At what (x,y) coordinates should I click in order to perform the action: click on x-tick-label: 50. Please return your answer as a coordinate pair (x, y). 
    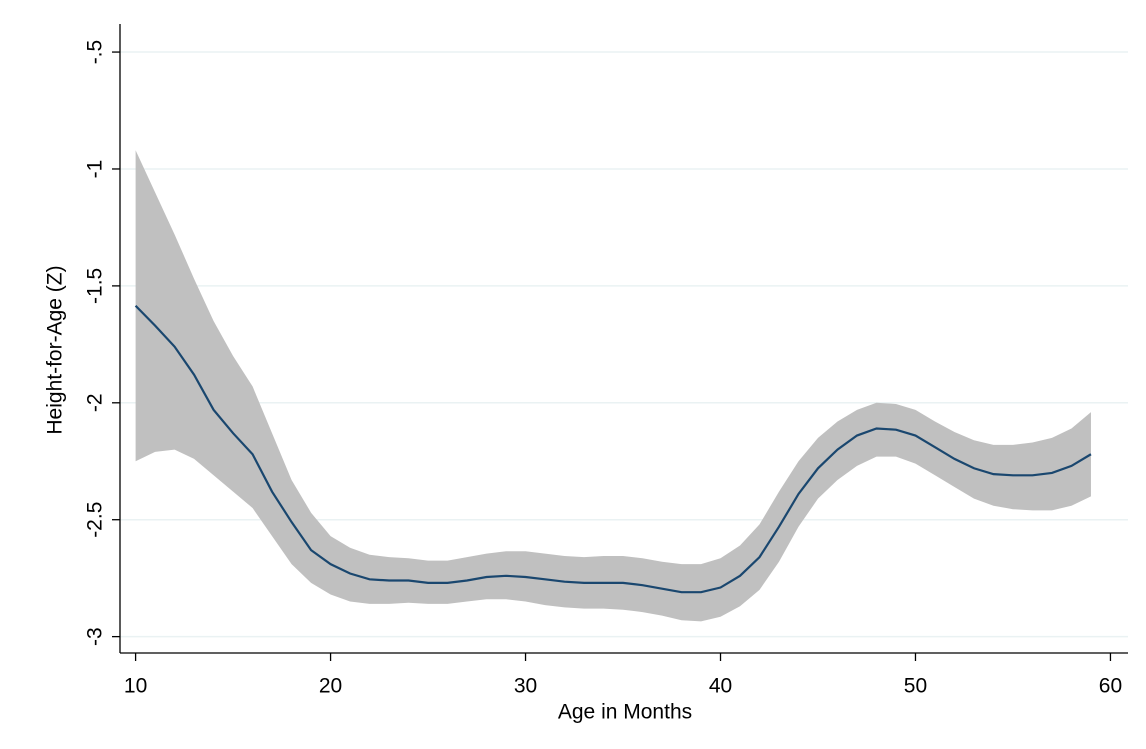
    Looking at the image, I should click on (915, 686).